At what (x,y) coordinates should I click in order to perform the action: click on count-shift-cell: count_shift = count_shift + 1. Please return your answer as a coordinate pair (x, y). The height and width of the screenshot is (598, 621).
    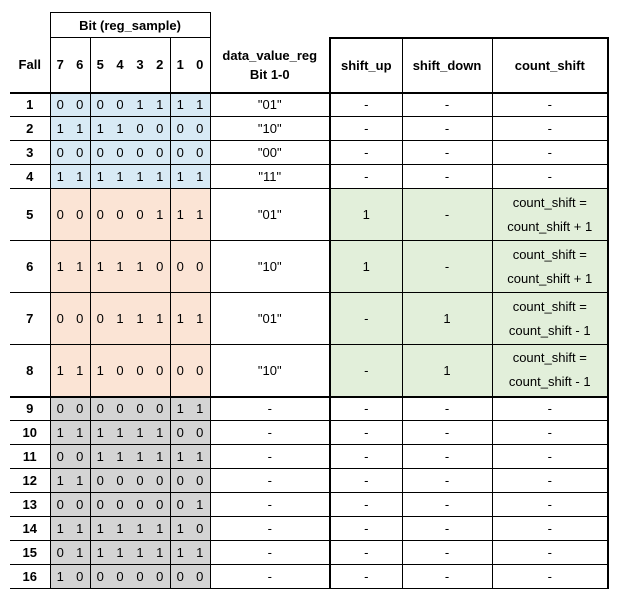
    Looking at the image, I should click on (550, 266).